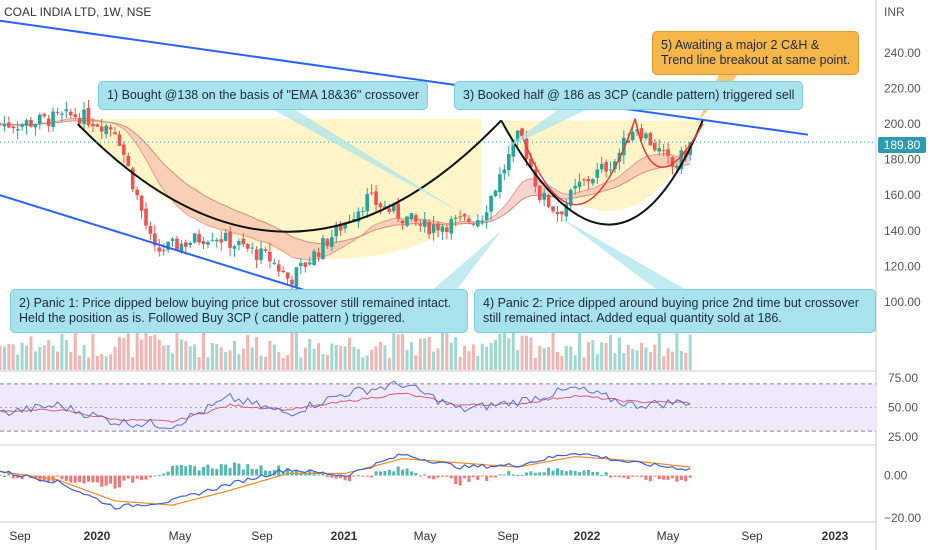 The image size is (932, 550). I want to click on handle-arc, so click(669, 143).